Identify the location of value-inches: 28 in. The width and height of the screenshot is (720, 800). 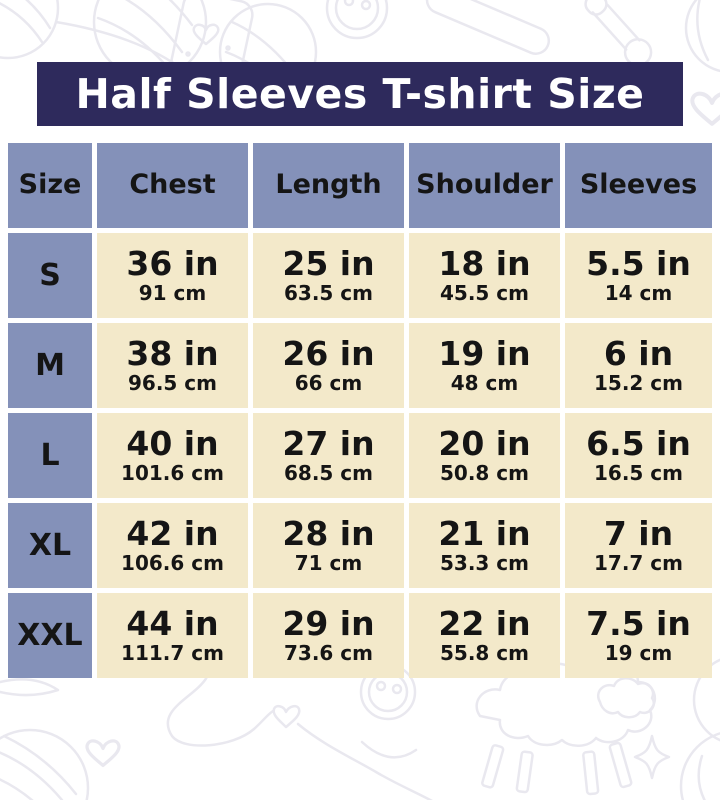
(328, 533).